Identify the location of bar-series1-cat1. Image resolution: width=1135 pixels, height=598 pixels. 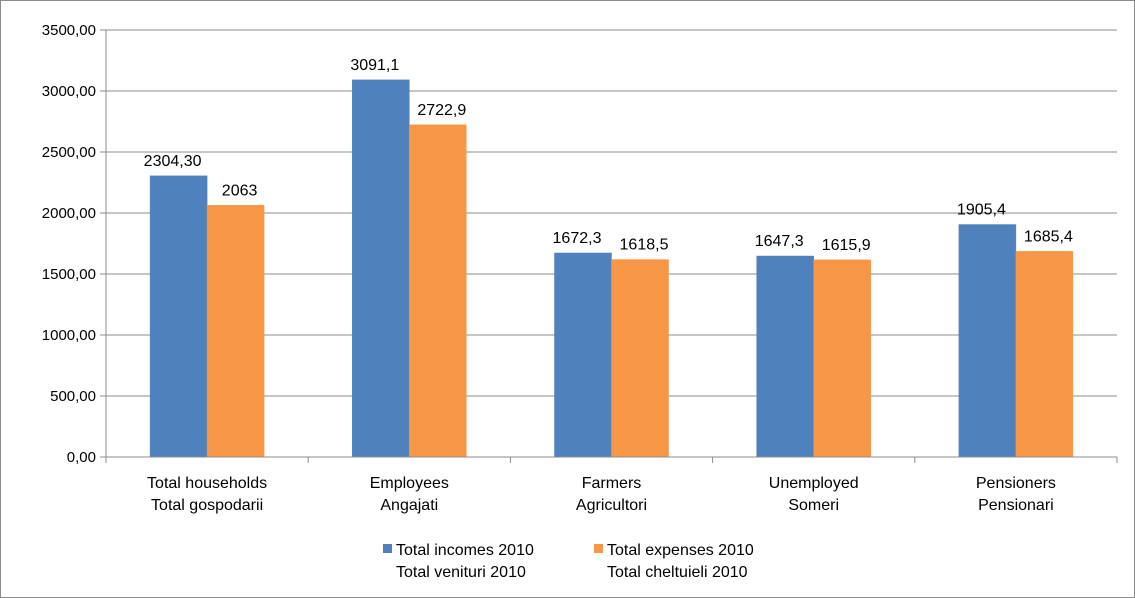
(438, 291).